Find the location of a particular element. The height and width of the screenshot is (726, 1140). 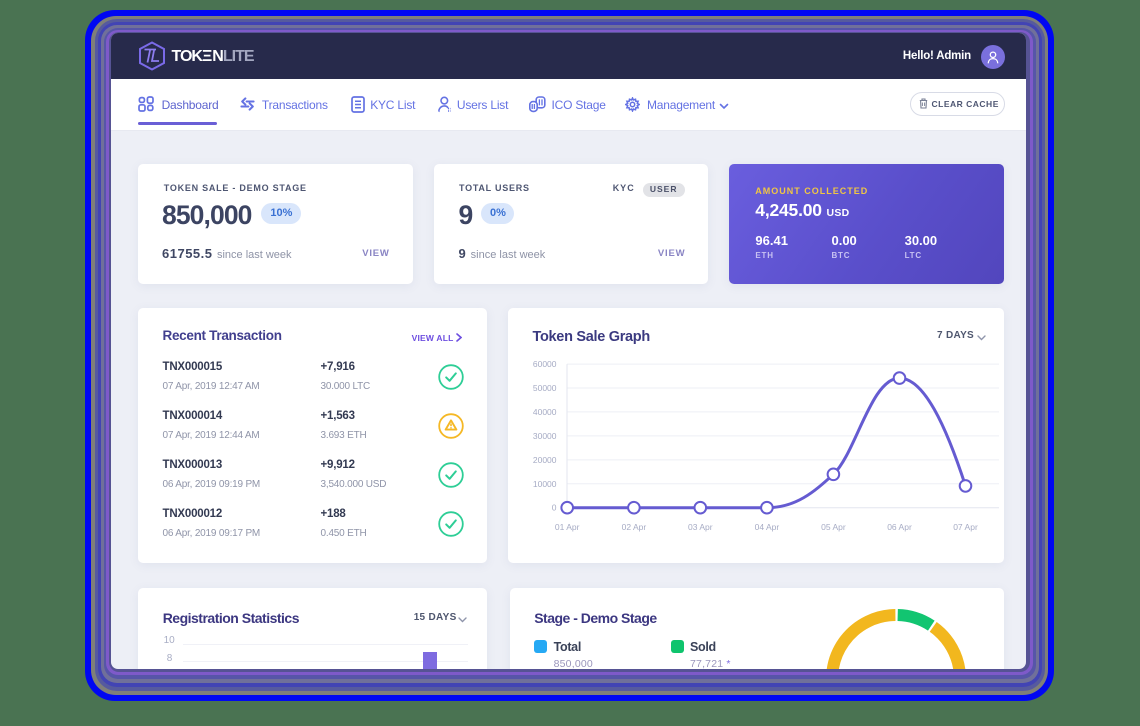

svg-text: 02 Apr is located at coordinates (633, 527).